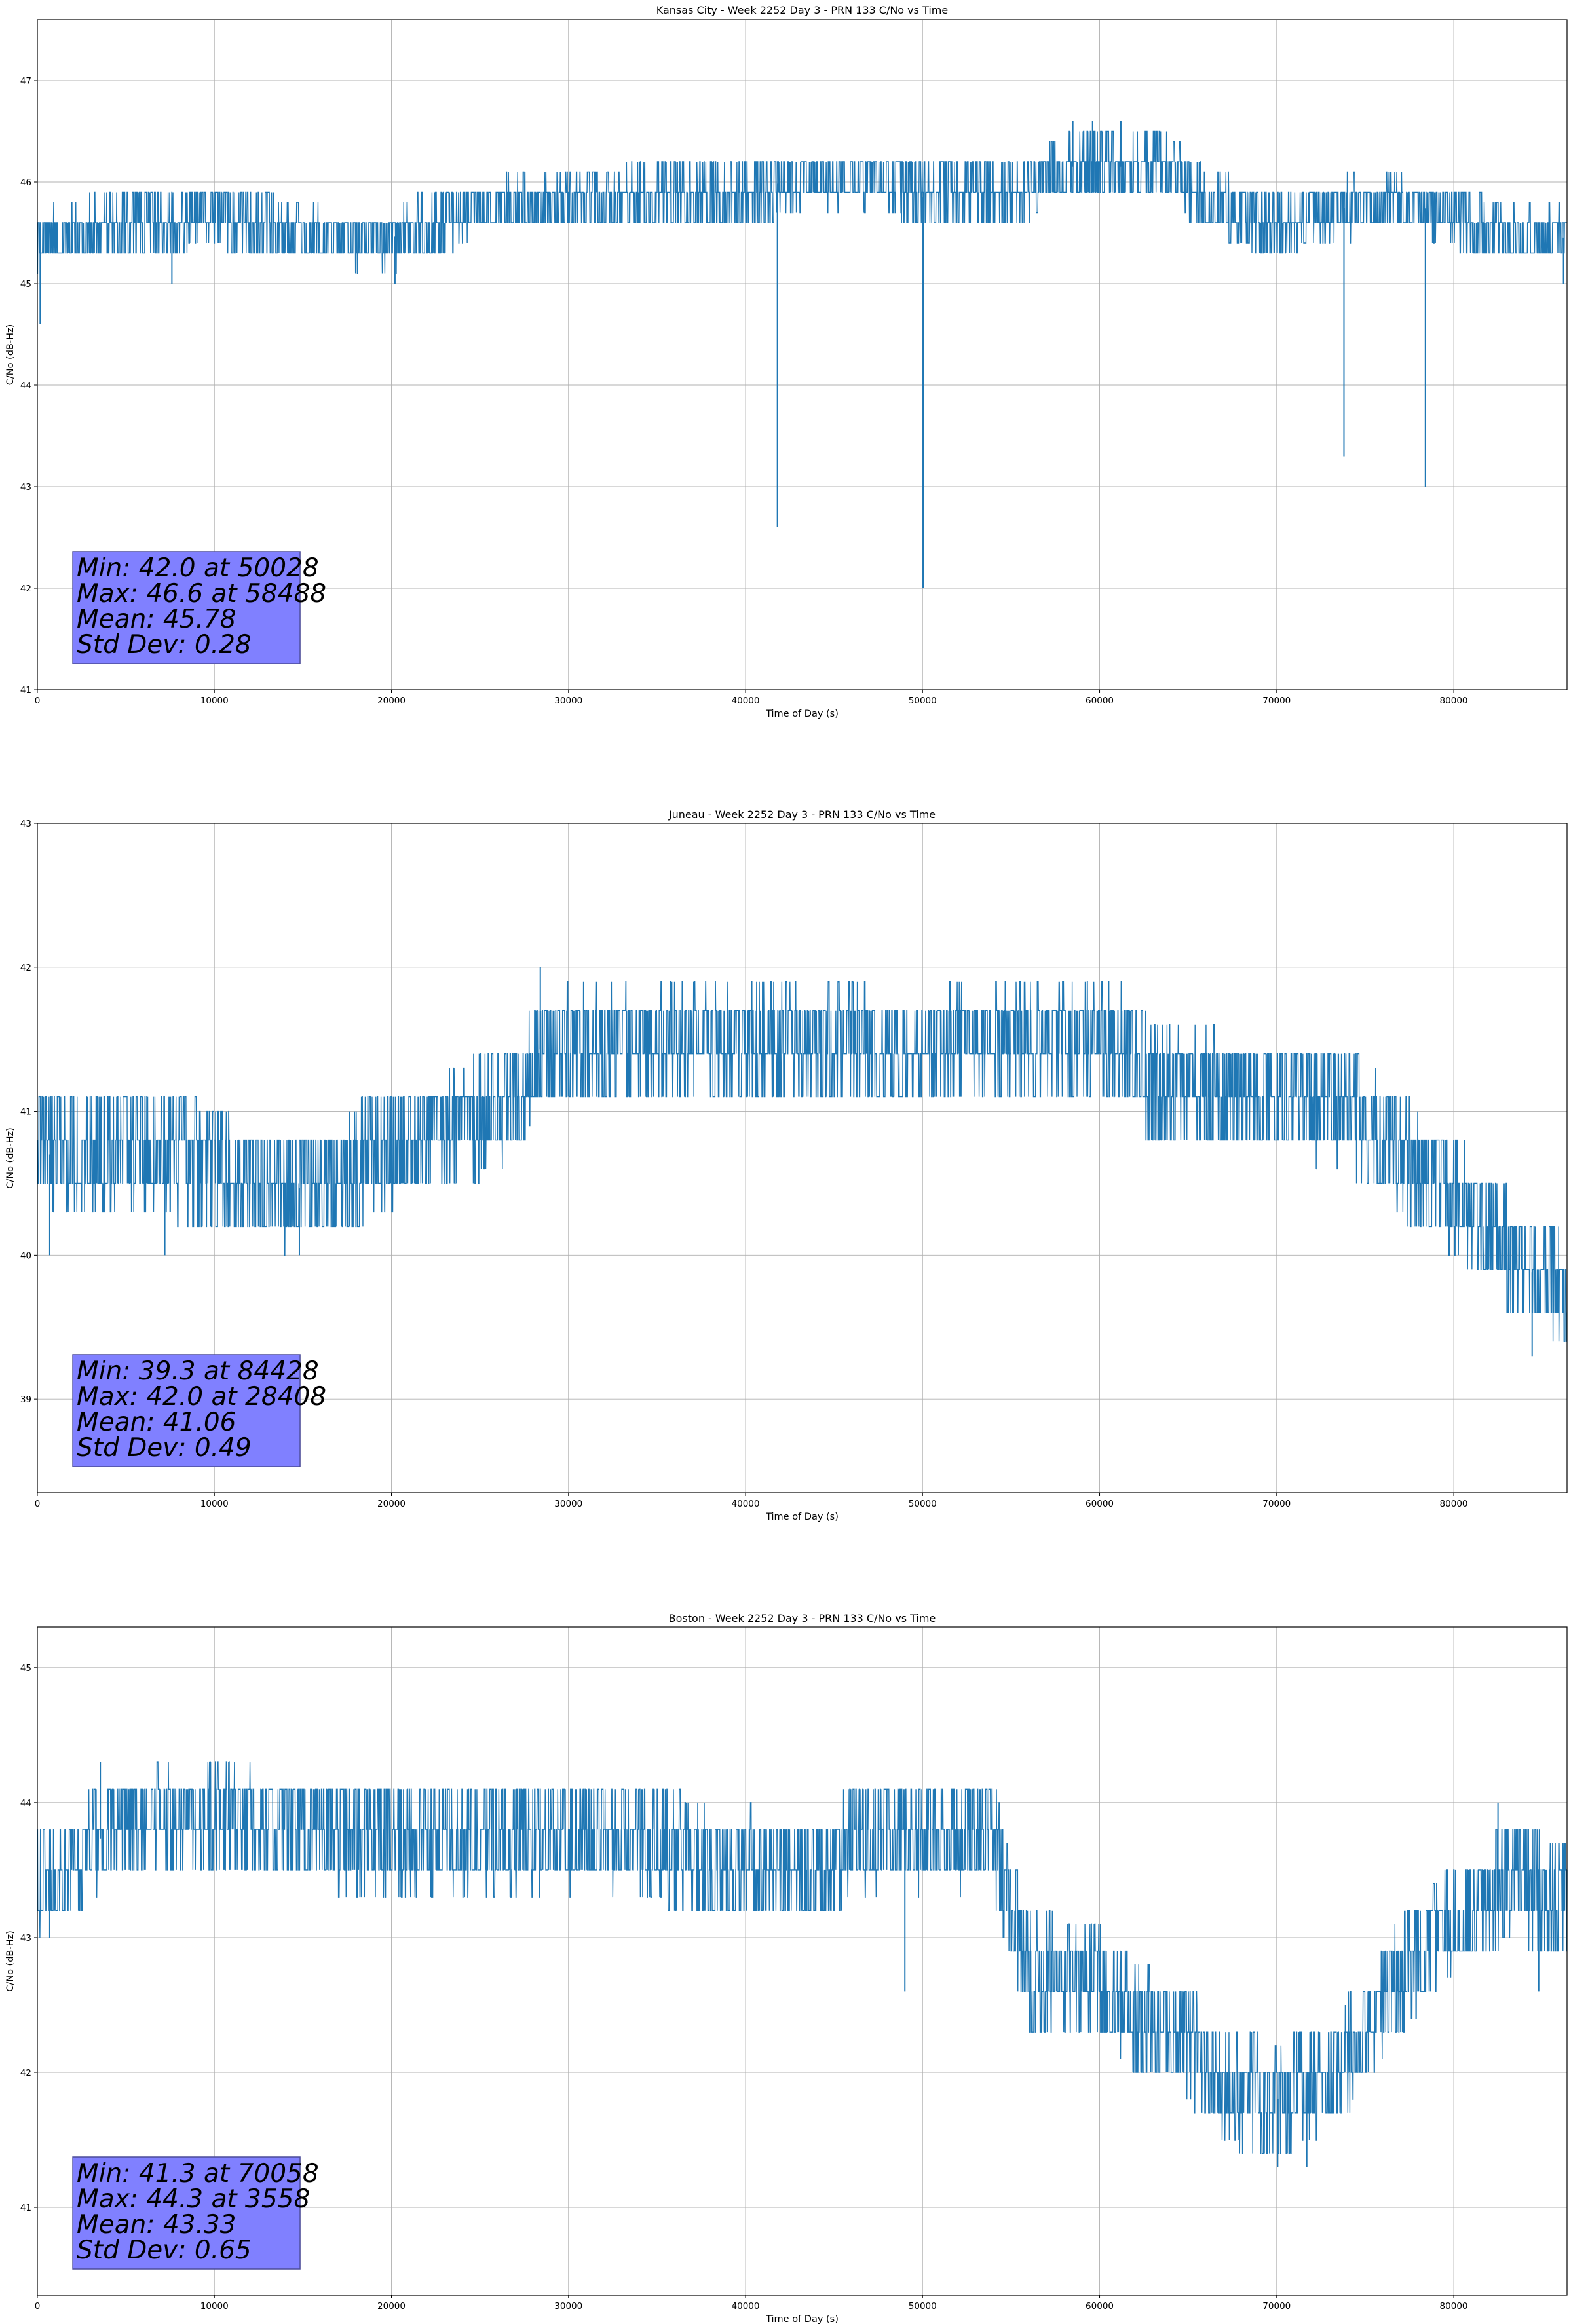  I want to click on stats-mean: Mean: 45.78, so click(156, 619).